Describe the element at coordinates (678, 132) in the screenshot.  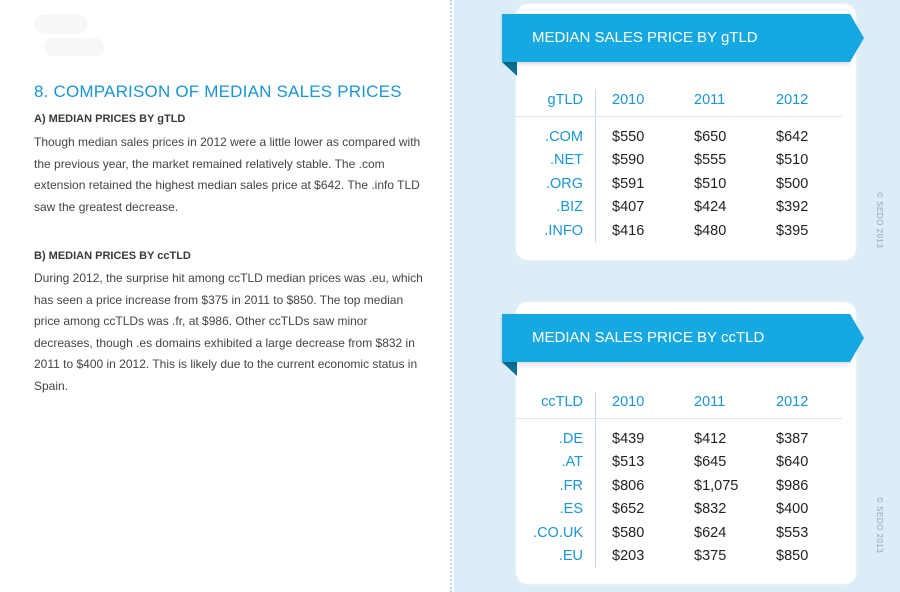
I see `table-row: .COM $550 $650 $642` at that location.